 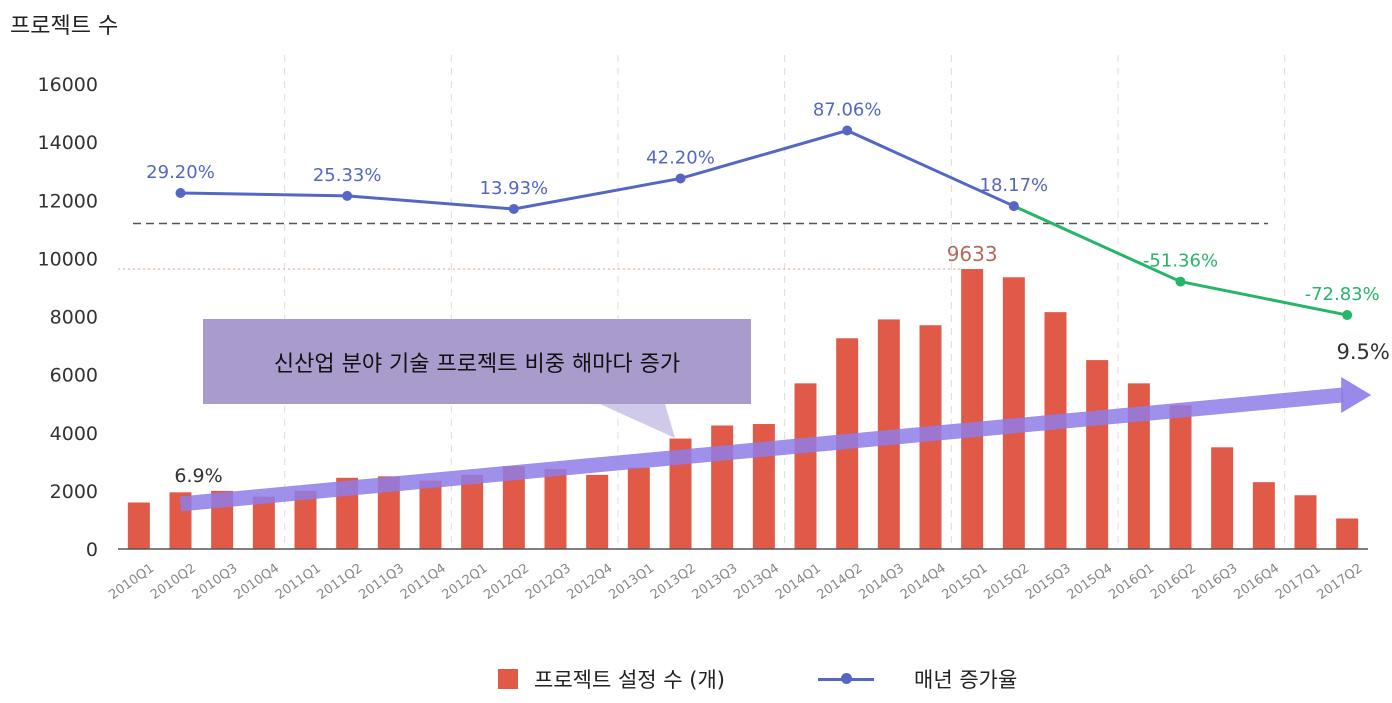 I want to click on x-tick-label: 2017Q2, so click(x=1340, y=582).